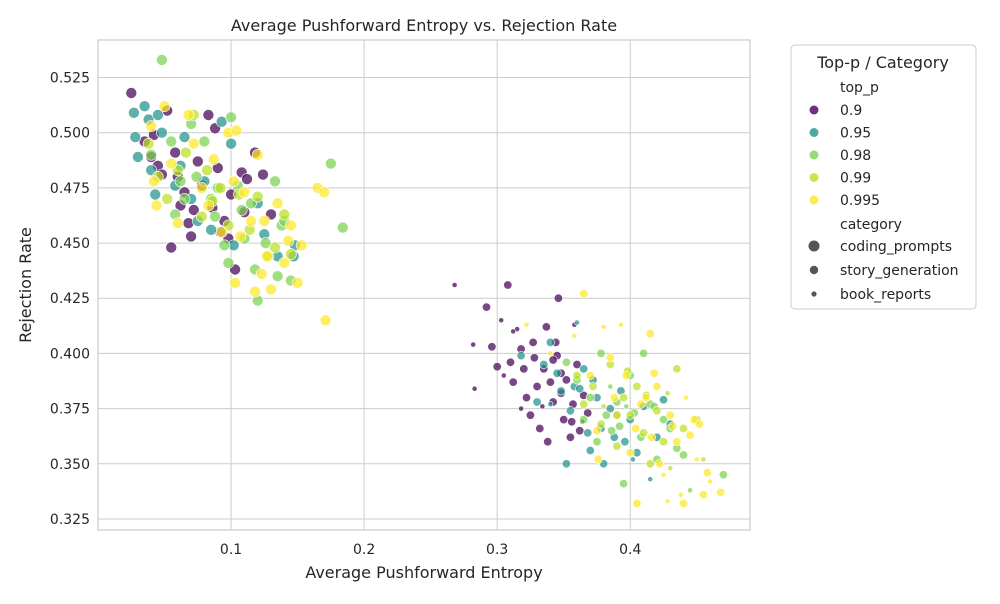 The image size is (1000, 604). I want to click on legend-size-title: category, so click(871, 225).